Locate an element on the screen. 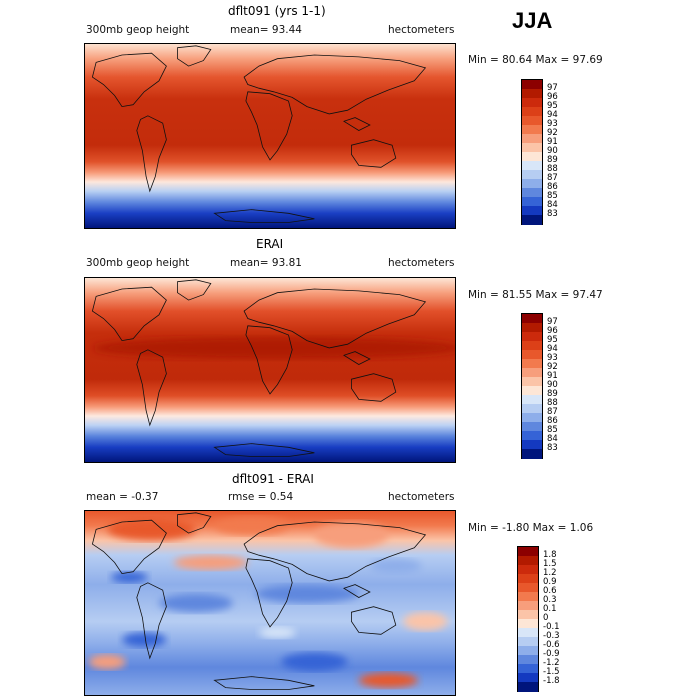 Image resolution: width=700 pixels, height=700 pixels. colorbar-tick-label: 97 is located at coordinates (552, 87).